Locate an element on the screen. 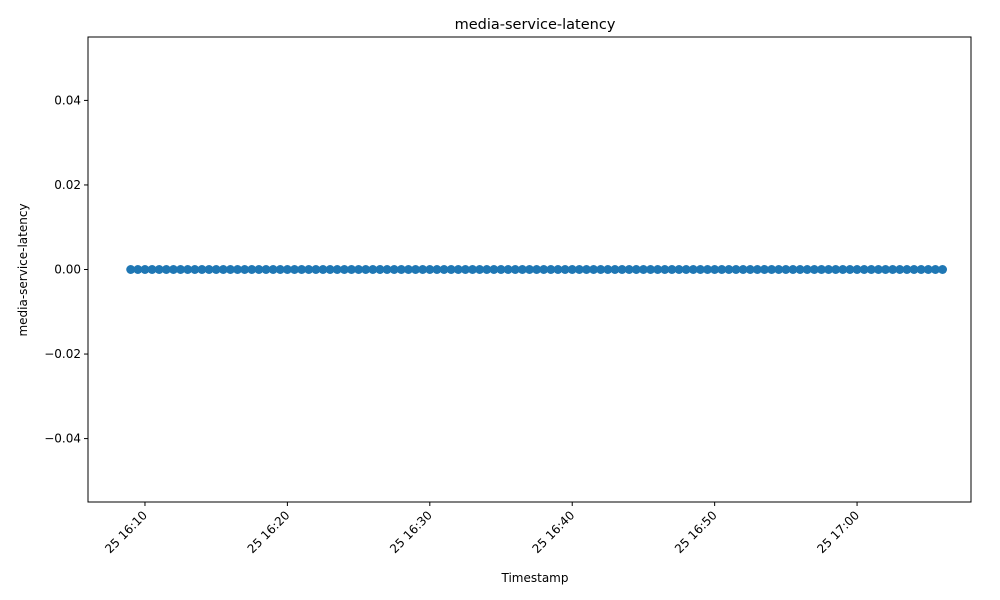 The image size is (1000, 600). x-axis-label: Timestamp is located at coordinates (535, 578).